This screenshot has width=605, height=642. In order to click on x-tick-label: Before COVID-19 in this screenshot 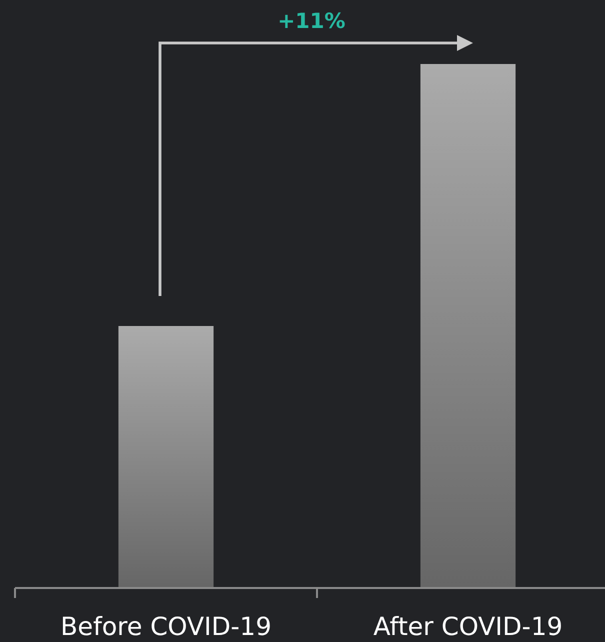, I will do `click(166, 626)`.